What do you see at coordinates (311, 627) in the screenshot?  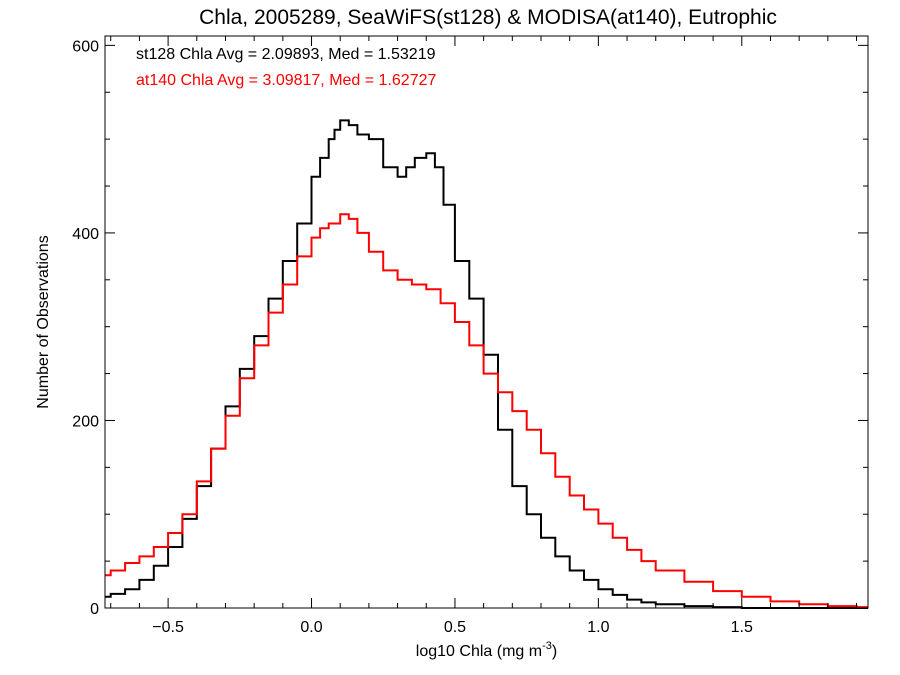 I see `x-tick-label: 0.0` at bounding box center [311, 627].